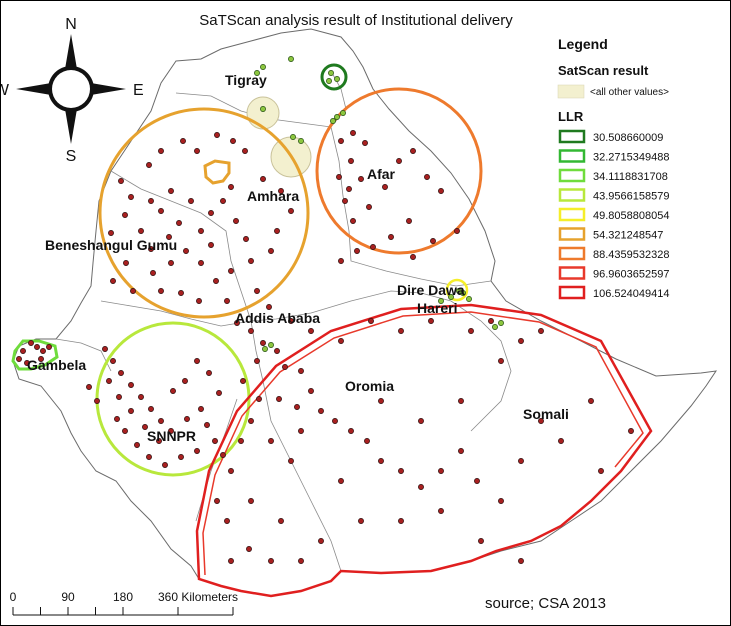  What do you see at coordinates (13, 597) in the screenshot?
I see `scale-label-0: 0` at bounding box center [13, 597].